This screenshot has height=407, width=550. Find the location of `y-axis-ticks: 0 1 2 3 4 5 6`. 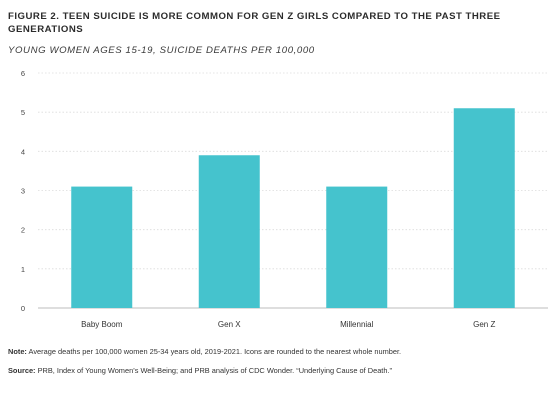

y-axis-ticks: 0 1 2 3 4 5 6 is located at coordinates (23, 191).